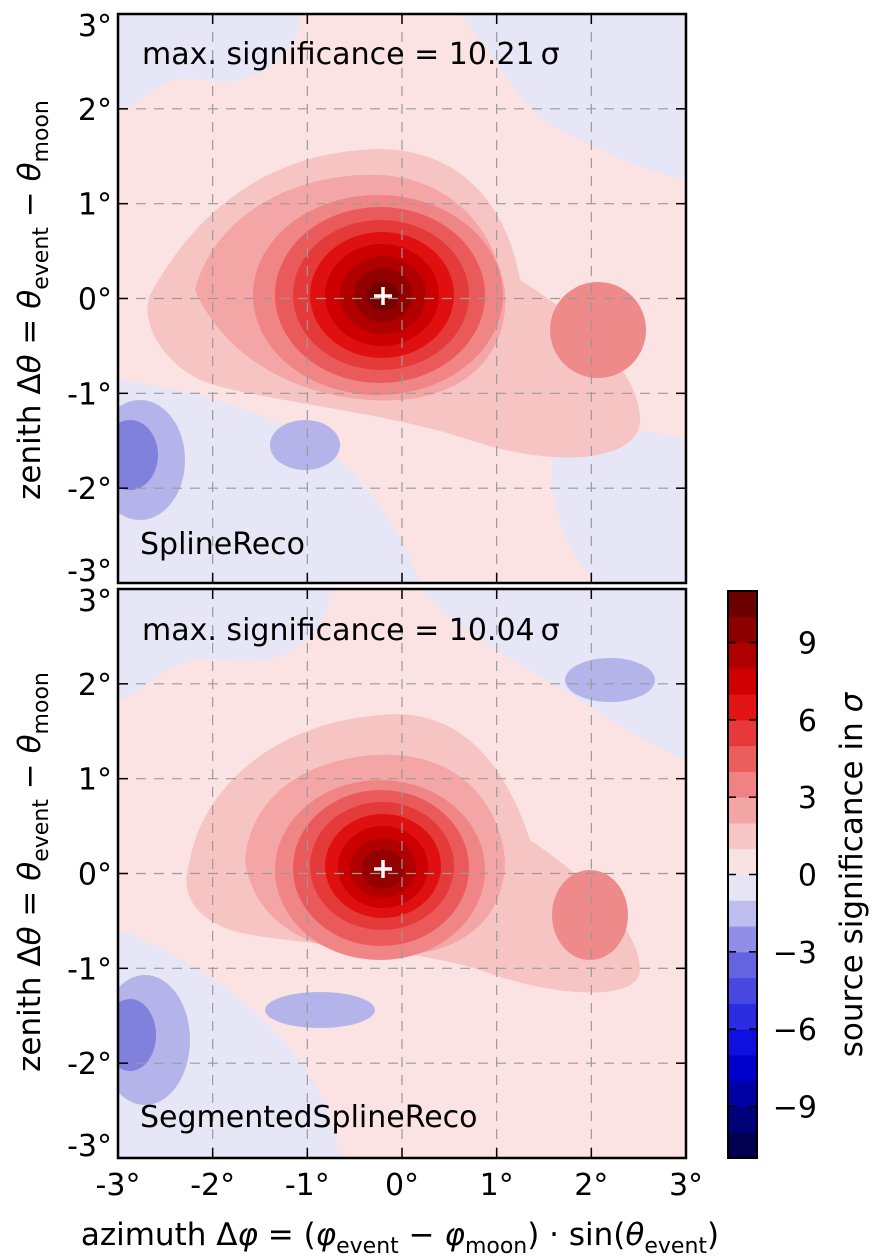  I want to click on colorbar-tick-label-3: 0, so click(807, 876).